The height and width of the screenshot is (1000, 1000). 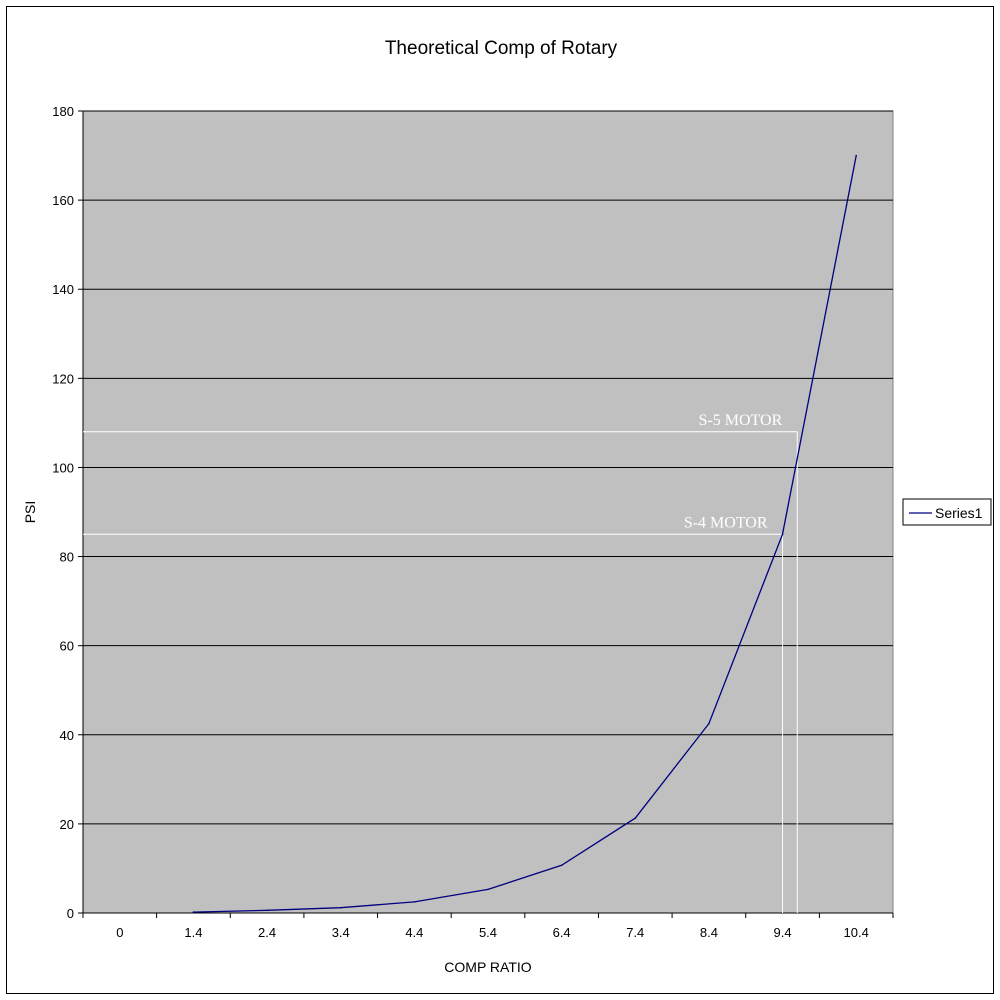 What do you see at coordinates (561, 865) in the screenshot?
I see `data-point-6.4` at bounding box center [561, 865].